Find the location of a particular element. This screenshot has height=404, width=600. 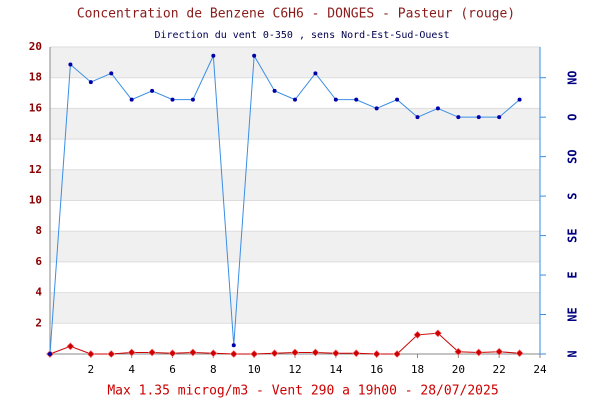

y2-tick-label: SO is located at coordinates (573, 156).